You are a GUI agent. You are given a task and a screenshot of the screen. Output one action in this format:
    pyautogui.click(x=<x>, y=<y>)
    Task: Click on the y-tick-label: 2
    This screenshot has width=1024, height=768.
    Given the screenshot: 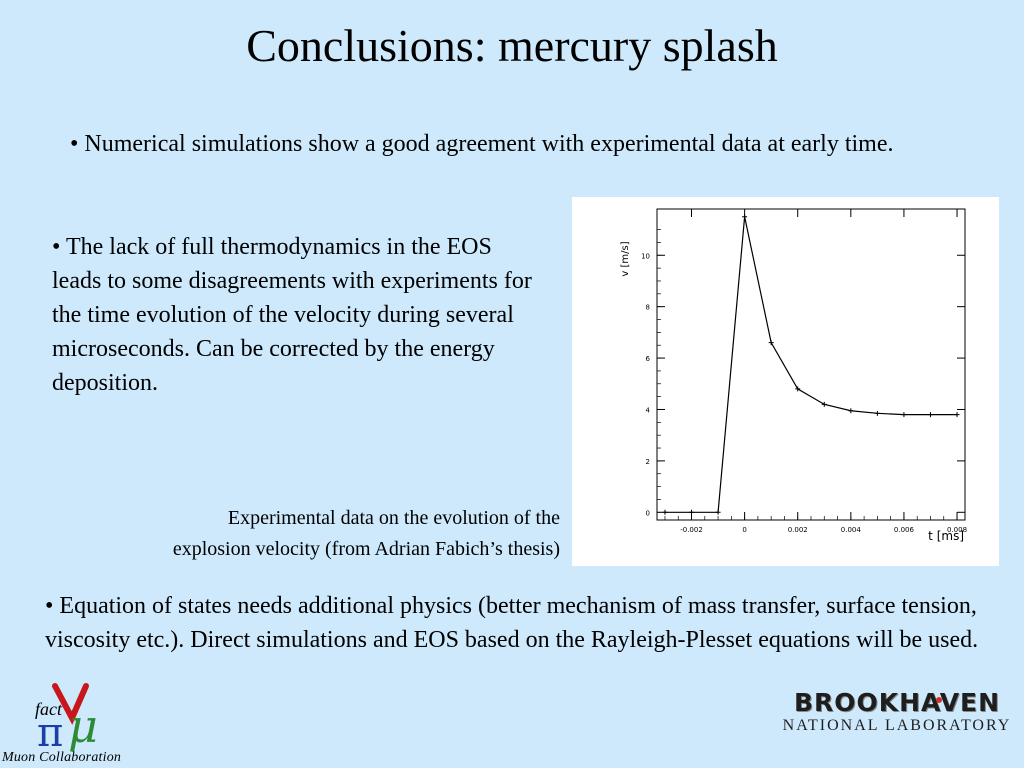 What is the action you would take?
    pyautogui.click(x=648, y=462)
    